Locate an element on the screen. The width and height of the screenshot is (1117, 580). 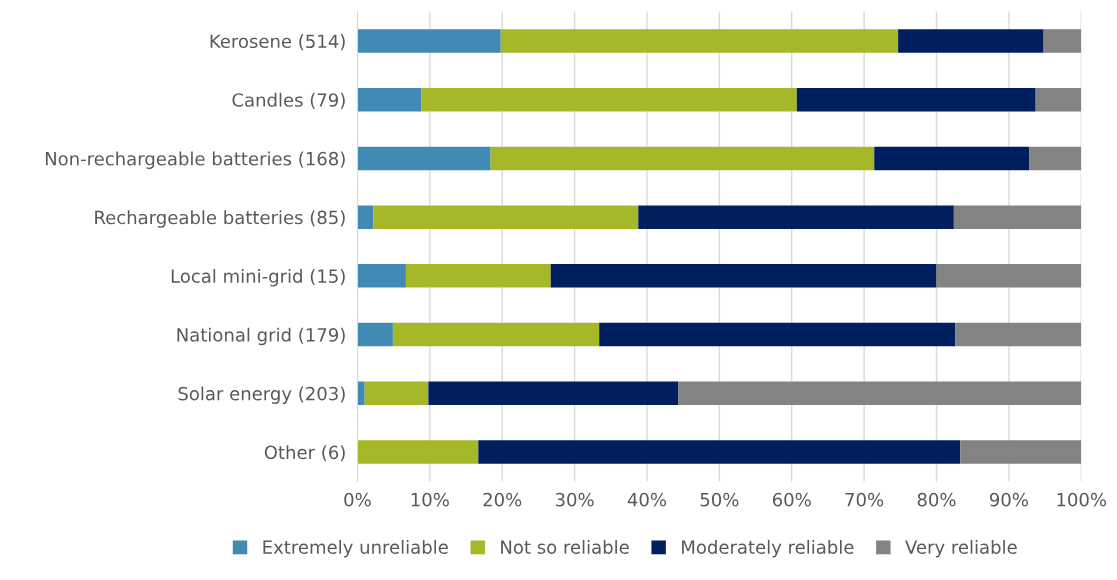
y-tick-label: Solar energy (203) is located at coordinates (261, 395).